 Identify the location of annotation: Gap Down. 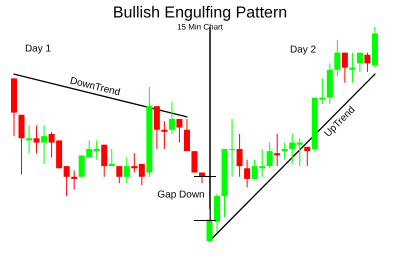
(181, 195).